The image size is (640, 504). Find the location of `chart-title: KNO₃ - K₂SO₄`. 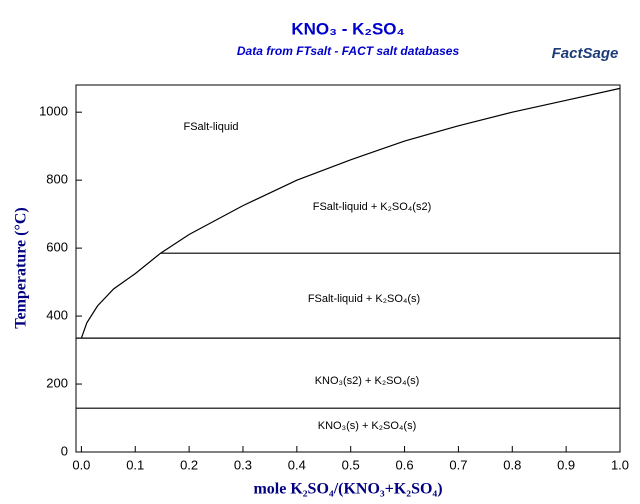

chart-title: KNO₃ - K₂SO₄ is located at coordinates (347, 28).